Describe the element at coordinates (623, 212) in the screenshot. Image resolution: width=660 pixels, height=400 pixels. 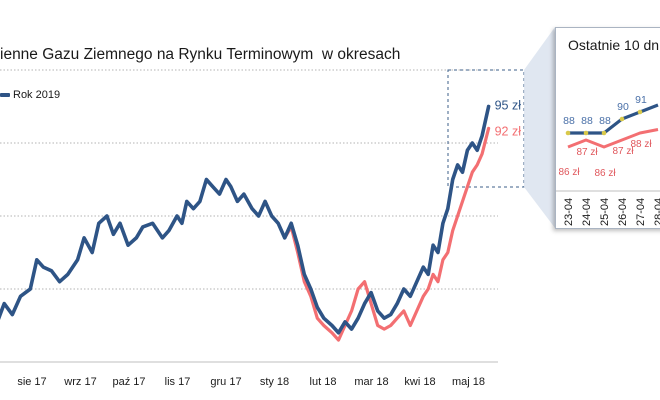
I see `inset-x-tick-label: 26-04` at that location.